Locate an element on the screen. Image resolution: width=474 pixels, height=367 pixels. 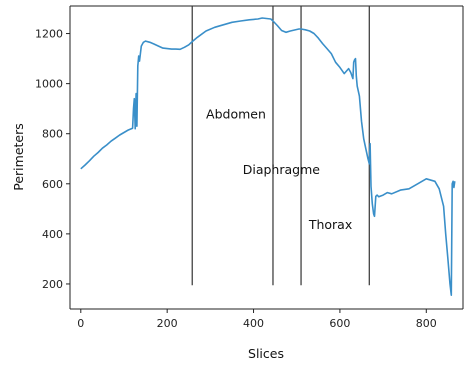
y-tick-label-600: 600 is located at coordinates (52, 184).